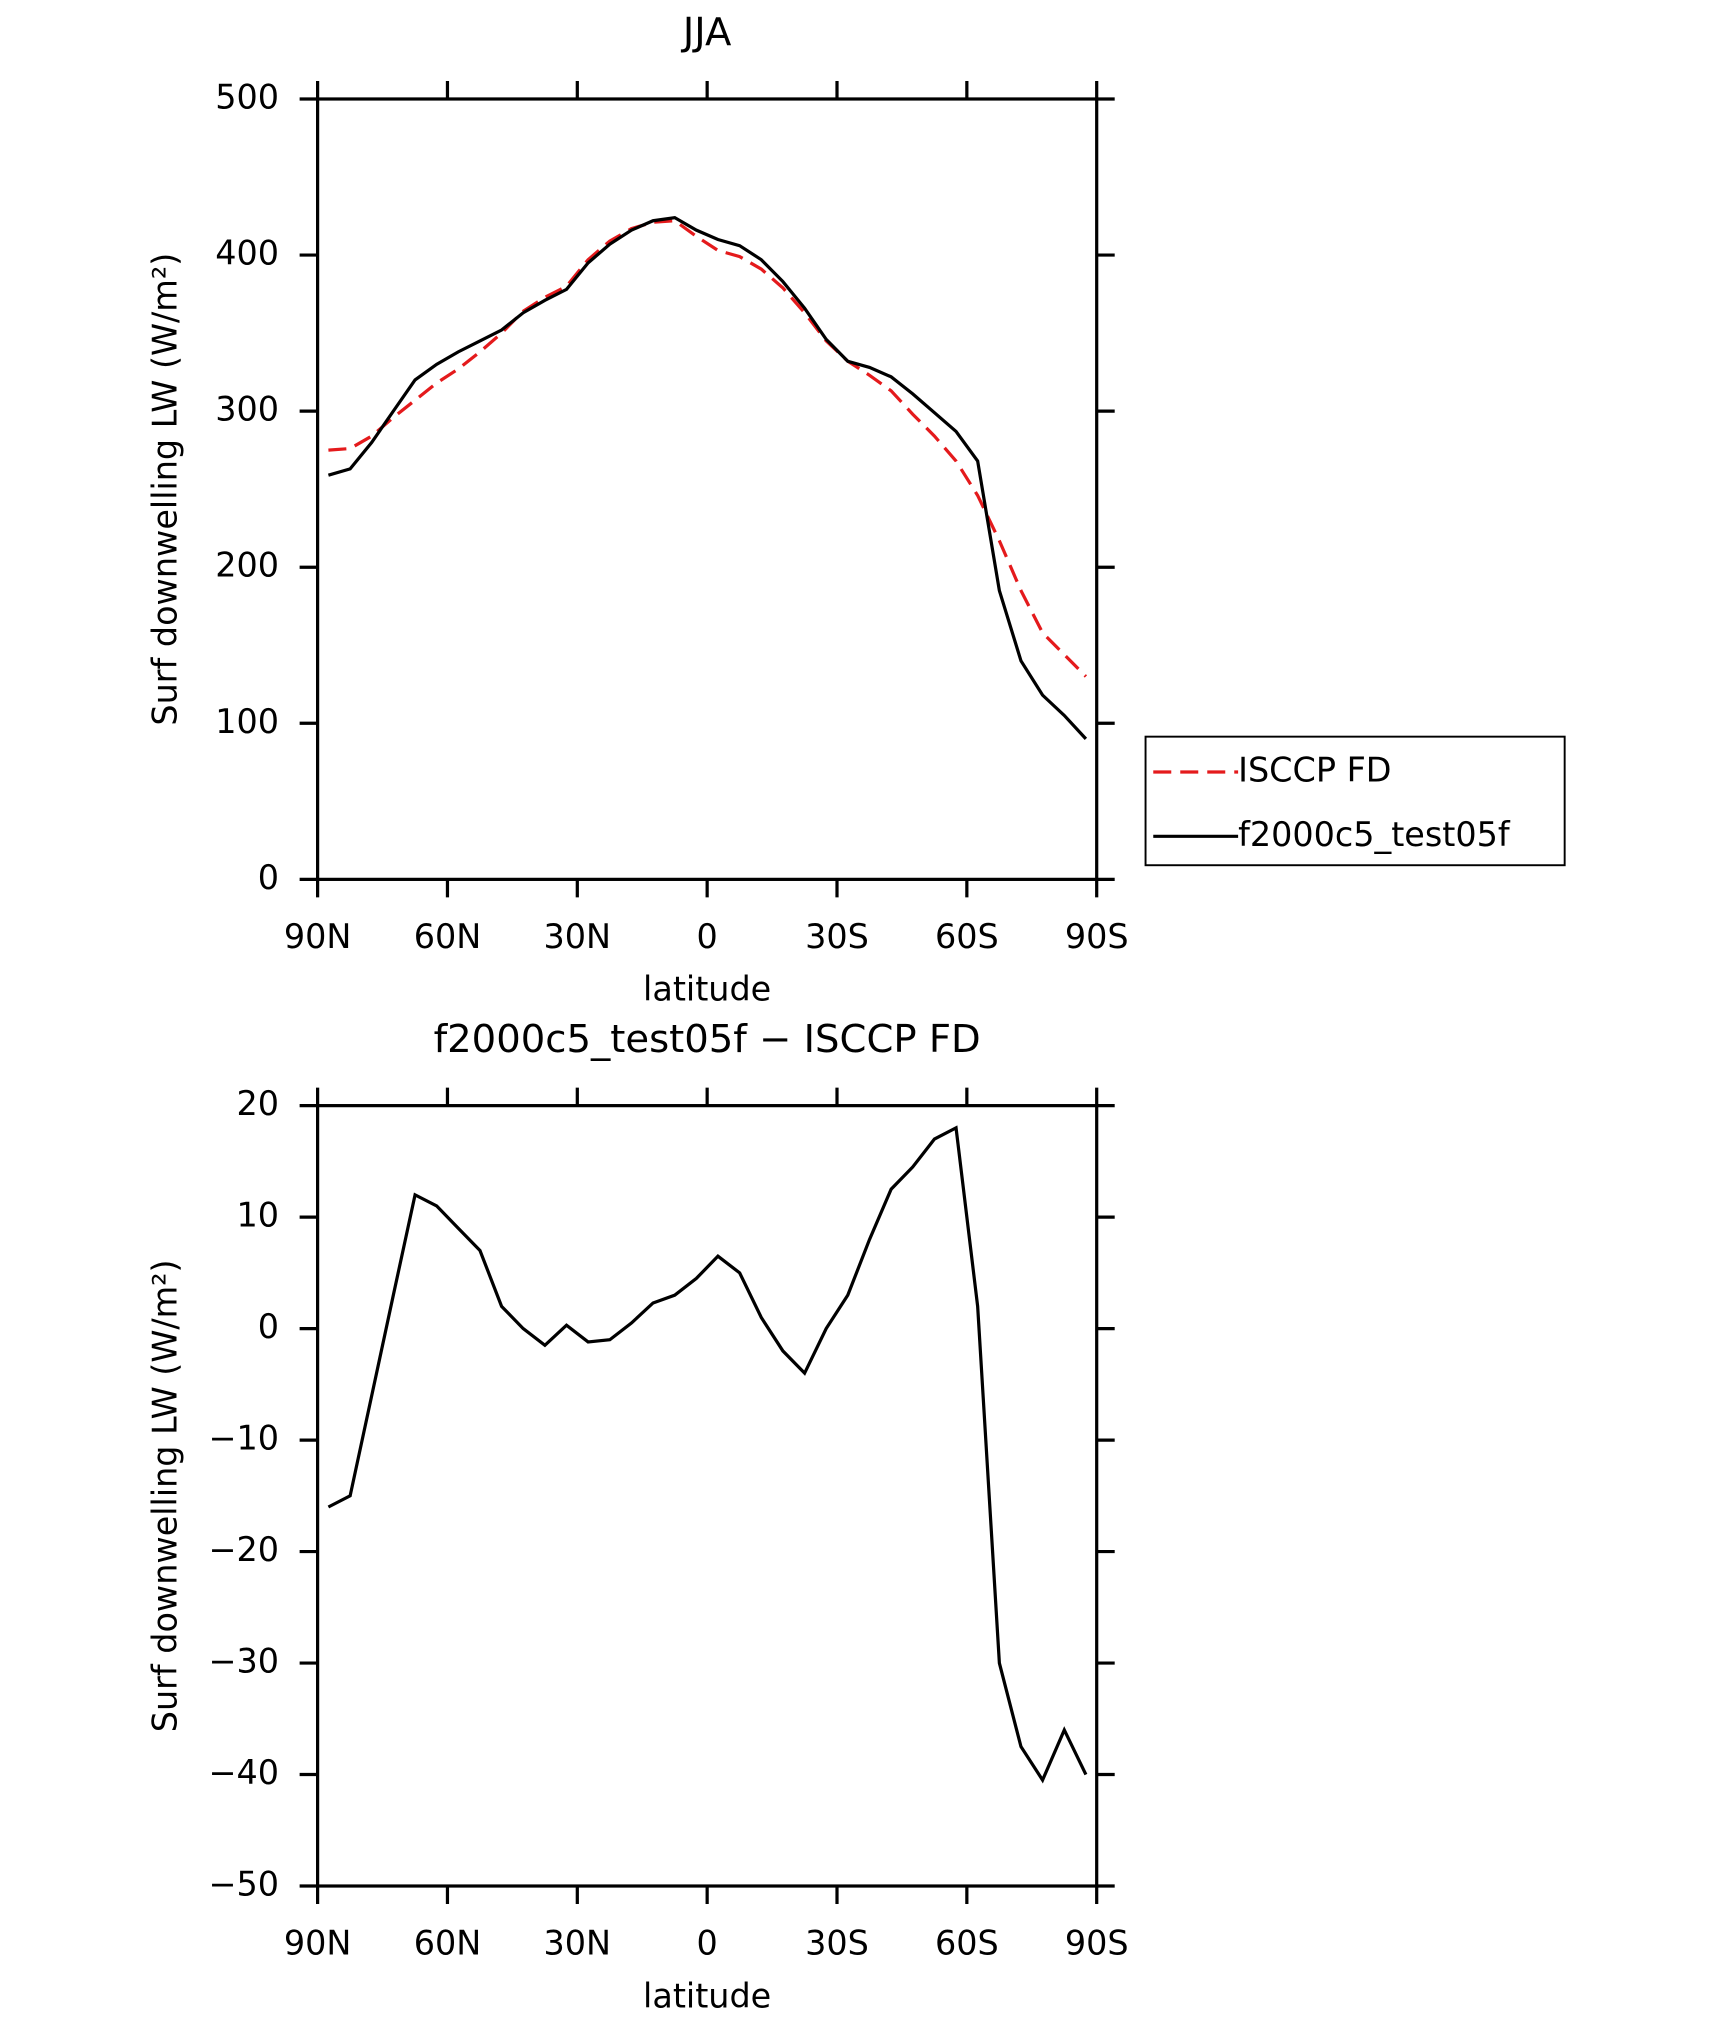 The height and width of the screenshot is (2021, 1710). Describe the element at coordinates (258, 1215) in the screenshot. I see `y-tick-label: 10` at that location.